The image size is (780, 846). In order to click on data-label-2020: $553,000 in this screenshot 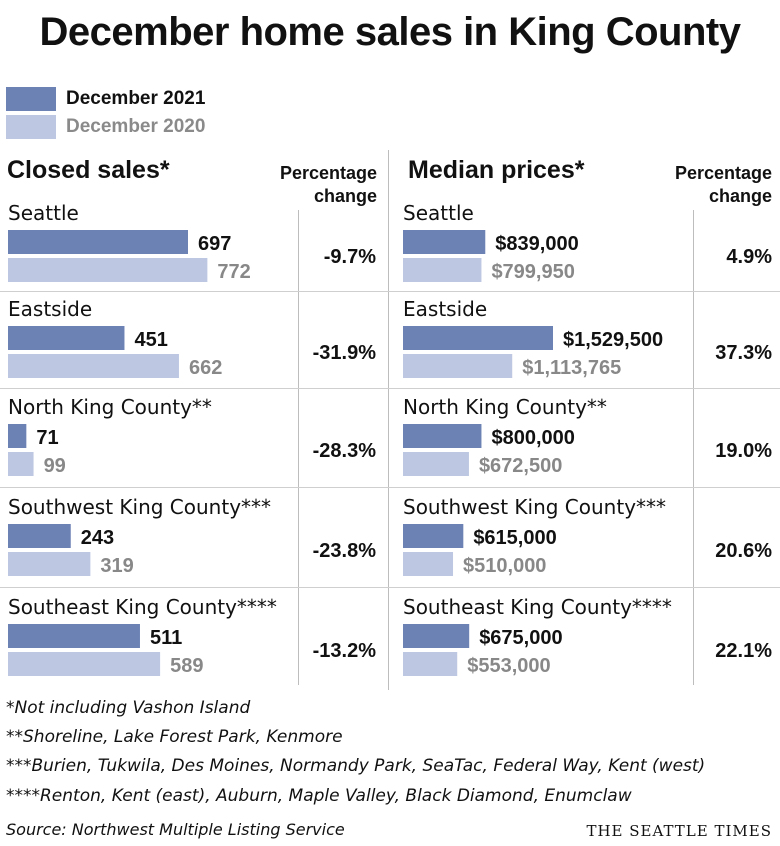, I will do `click(508, 666)`.